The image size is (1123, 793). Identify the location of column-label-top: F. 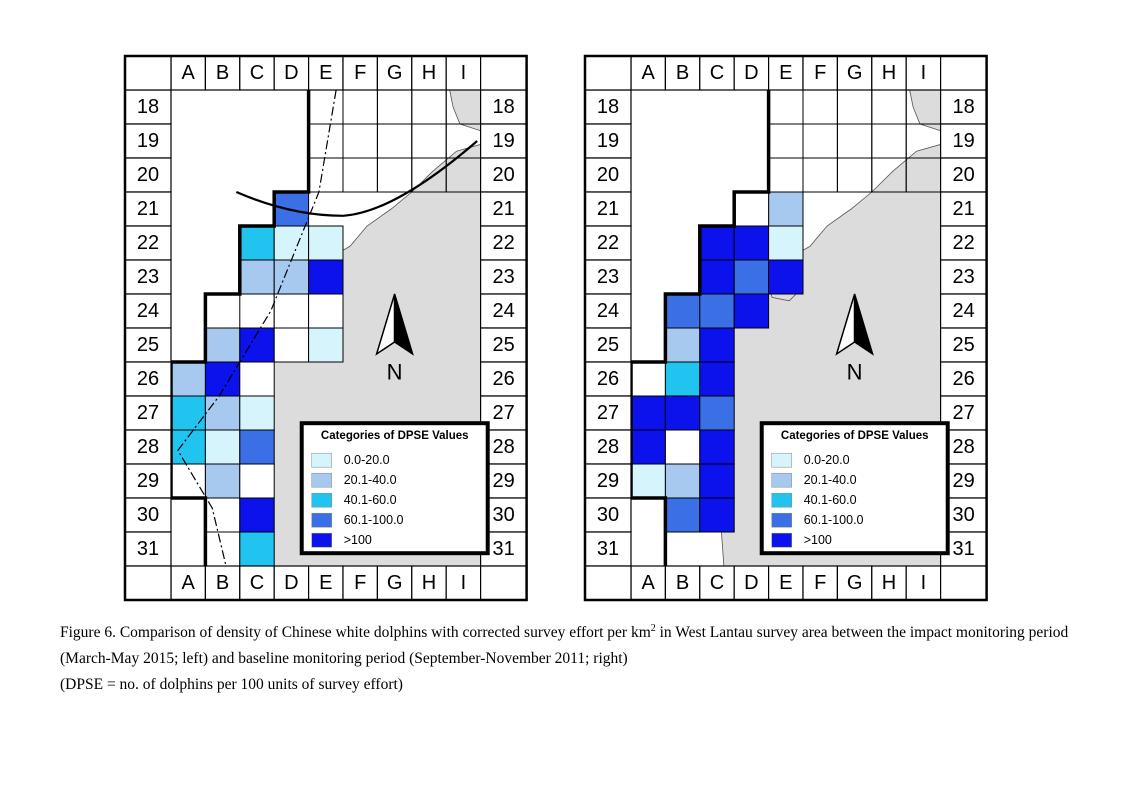
(820, 73).